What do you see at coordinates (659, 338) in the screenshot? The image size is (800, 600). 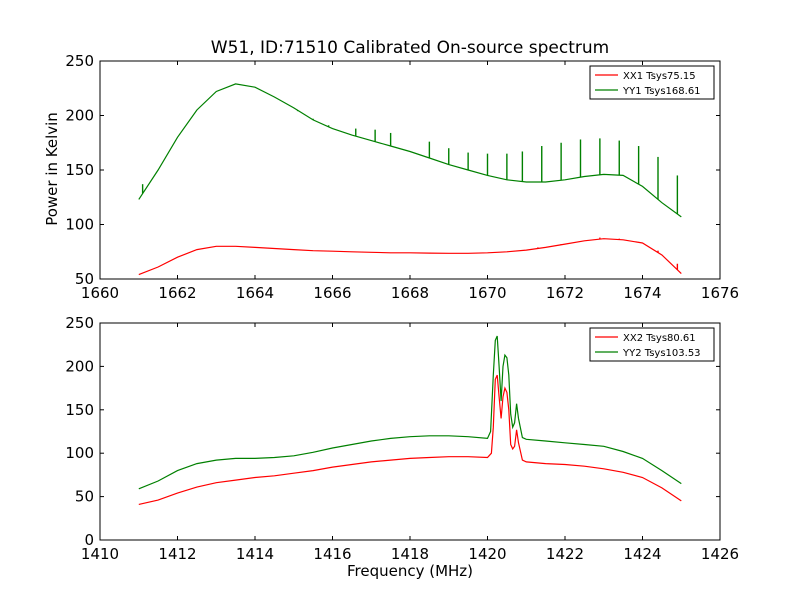 I see `legend-label: XX2 Tsys80.61` at bounding box center [659, 338].